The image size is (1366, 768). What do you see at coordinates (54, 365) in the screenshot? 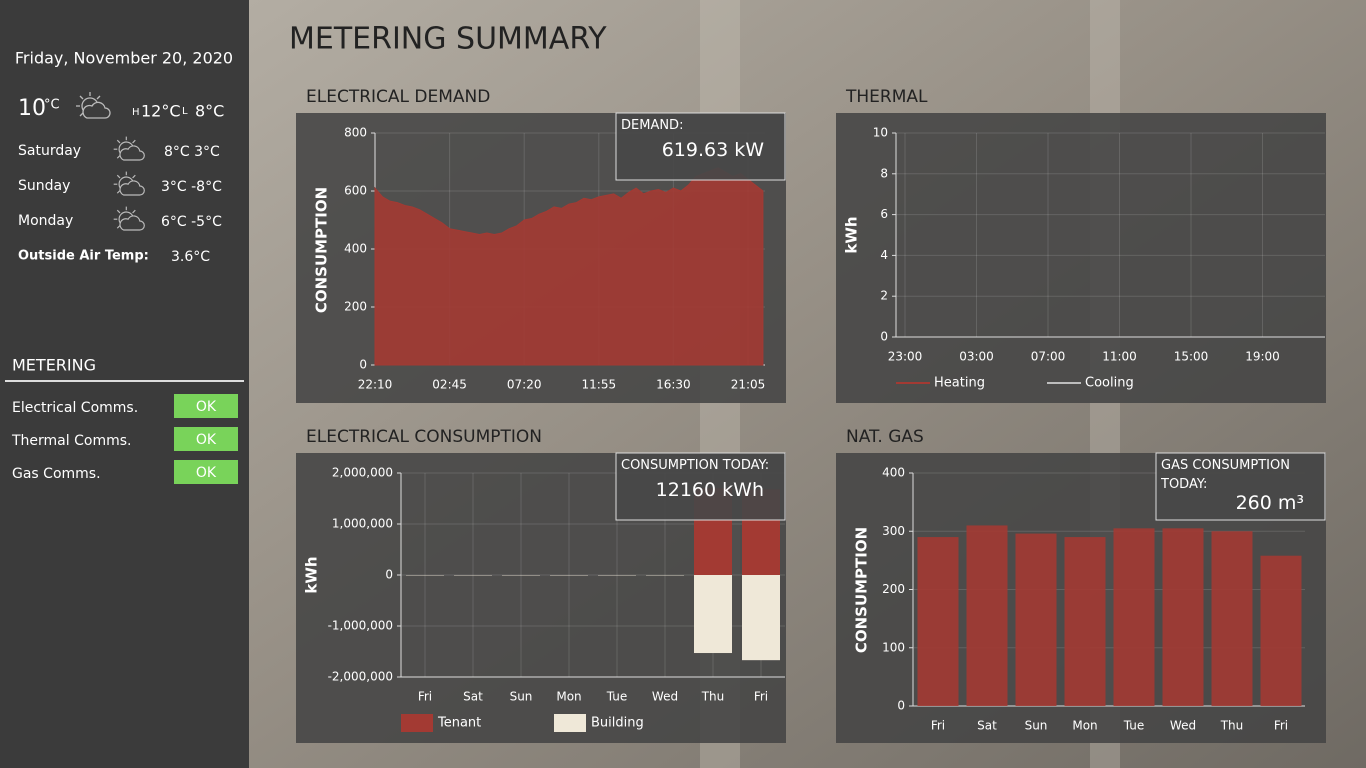
I see `metering-title: METERING` at bounding box center [54, 365].